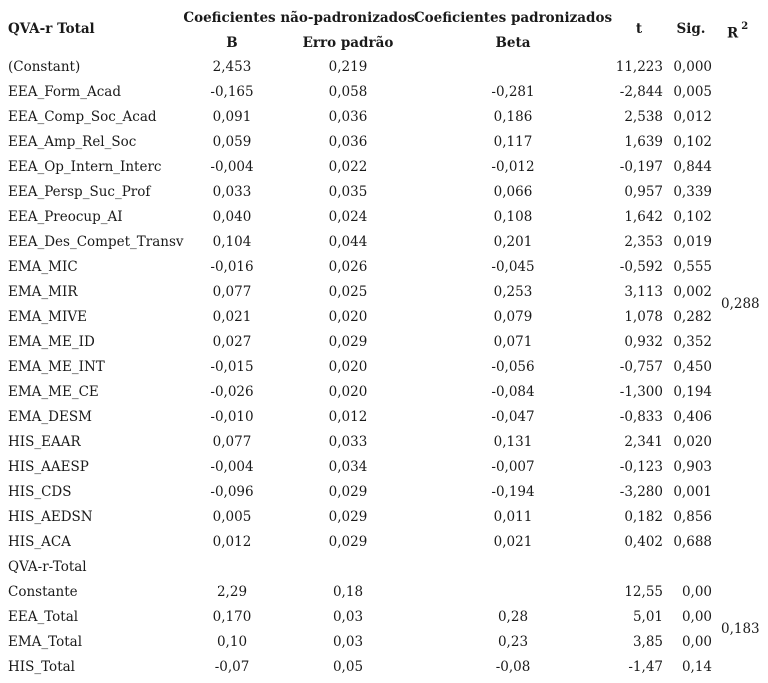 This screenshot has height=683, width=768. I want to click on cell-b: 0,027, so click(232, 342).